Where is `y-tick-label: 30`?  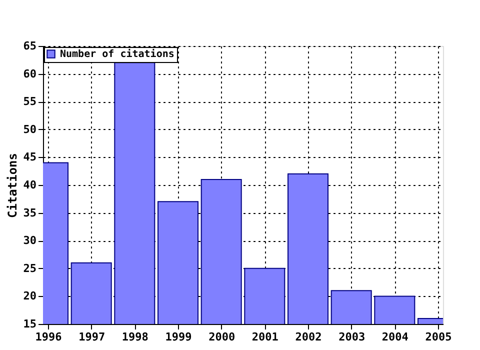
y-tick-label: 30 is located at coordinates (29, 241).